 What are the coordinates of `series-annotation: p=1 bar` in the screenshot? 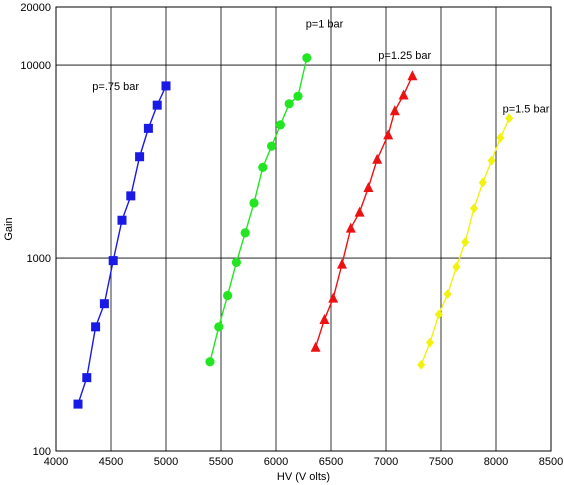 It's located at (325, 25).